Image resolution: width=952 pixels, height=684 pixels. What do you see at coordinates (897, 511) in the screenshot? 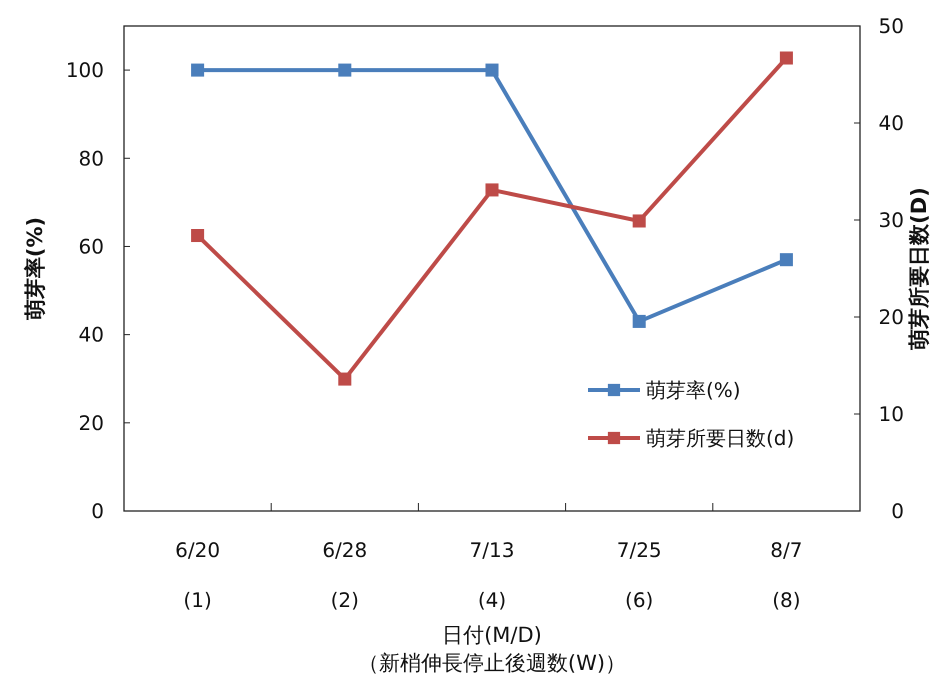
I see `y2-tick-label: 0` at bounding box center [897, 511].